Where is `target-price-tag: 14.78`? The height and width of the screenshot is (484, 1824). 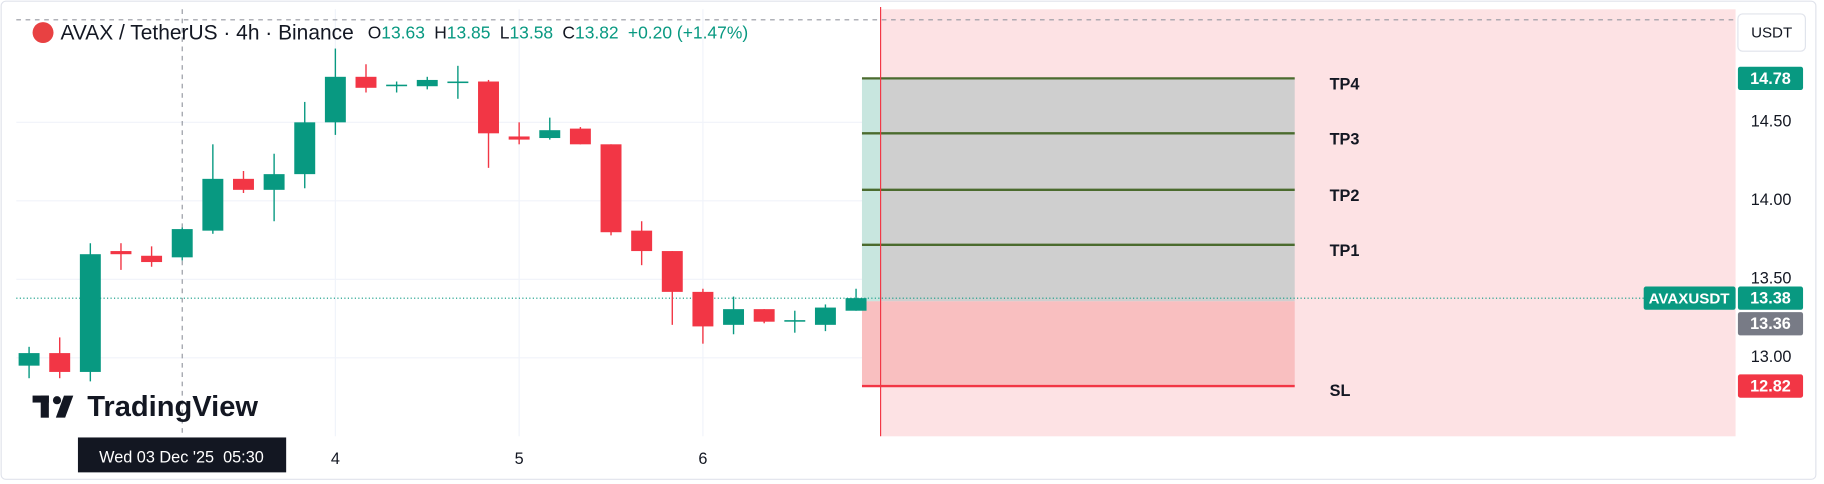
target-price-tag: 14.78 is located at coordinates (1770, 79).